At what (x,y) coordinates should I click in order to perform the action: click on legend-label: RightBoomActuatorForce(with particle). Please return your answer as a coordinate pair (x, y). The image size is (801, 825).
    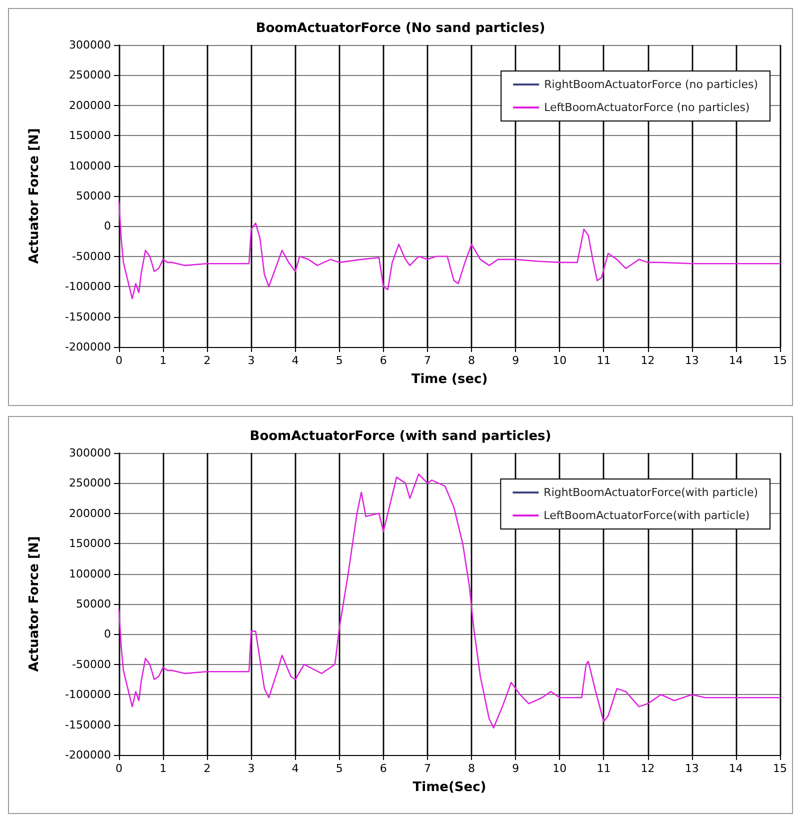
    Looking at the image, I should click on (651, 492).